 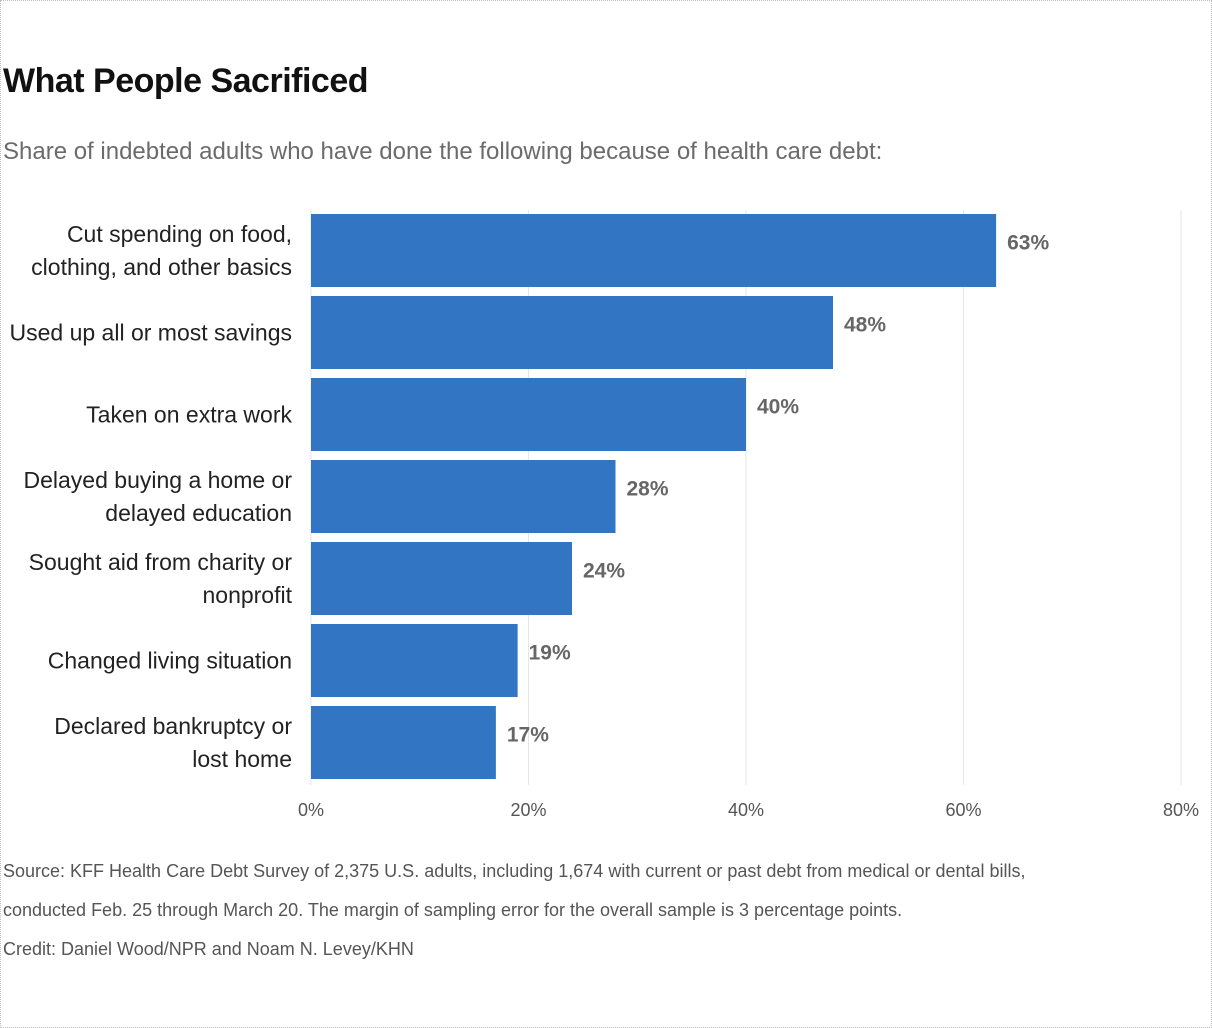 I want to click on category-label-line: nonprofit, so click(x=247, y=595).